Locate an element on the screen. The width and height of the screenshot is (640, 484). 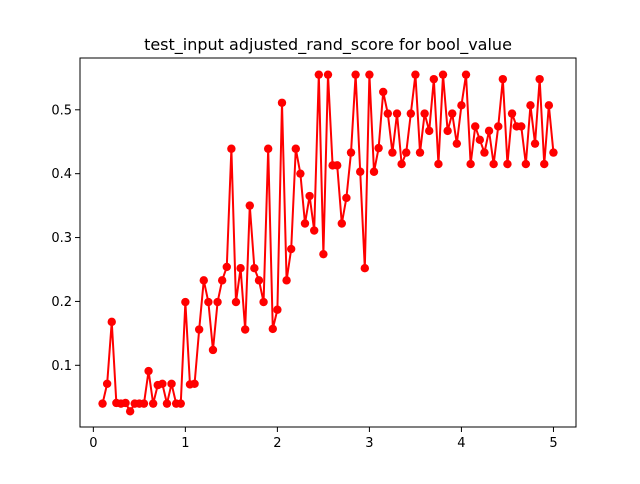
x-tick-label: 4 is located at coordinates (461, 443).